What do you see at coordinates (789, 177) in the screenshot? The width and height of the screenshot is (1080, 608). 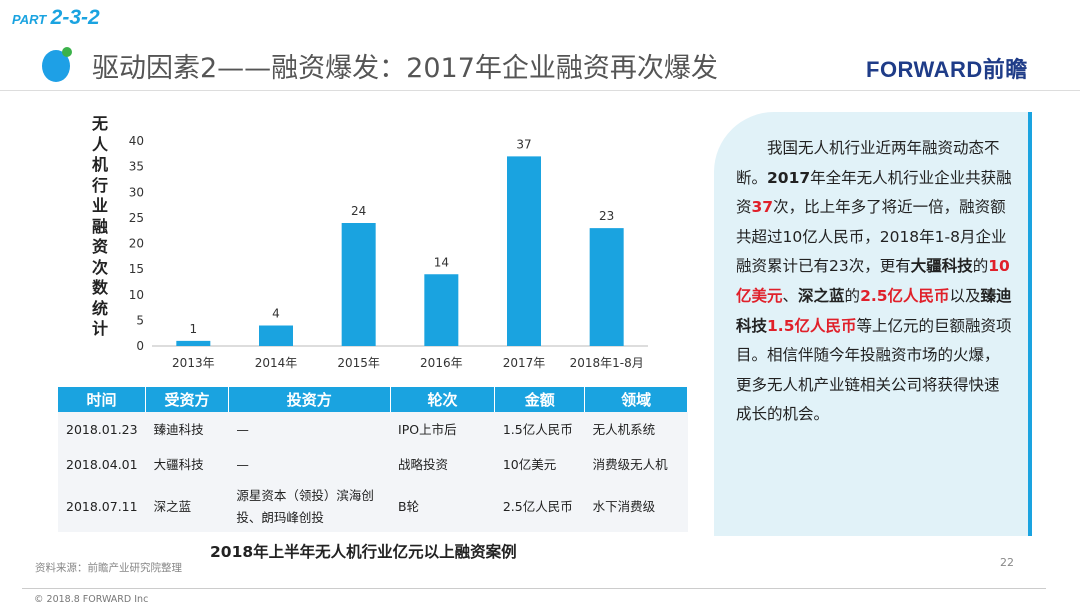 I see `panel-text-segment: 2017` at bounding box center [789, 177].